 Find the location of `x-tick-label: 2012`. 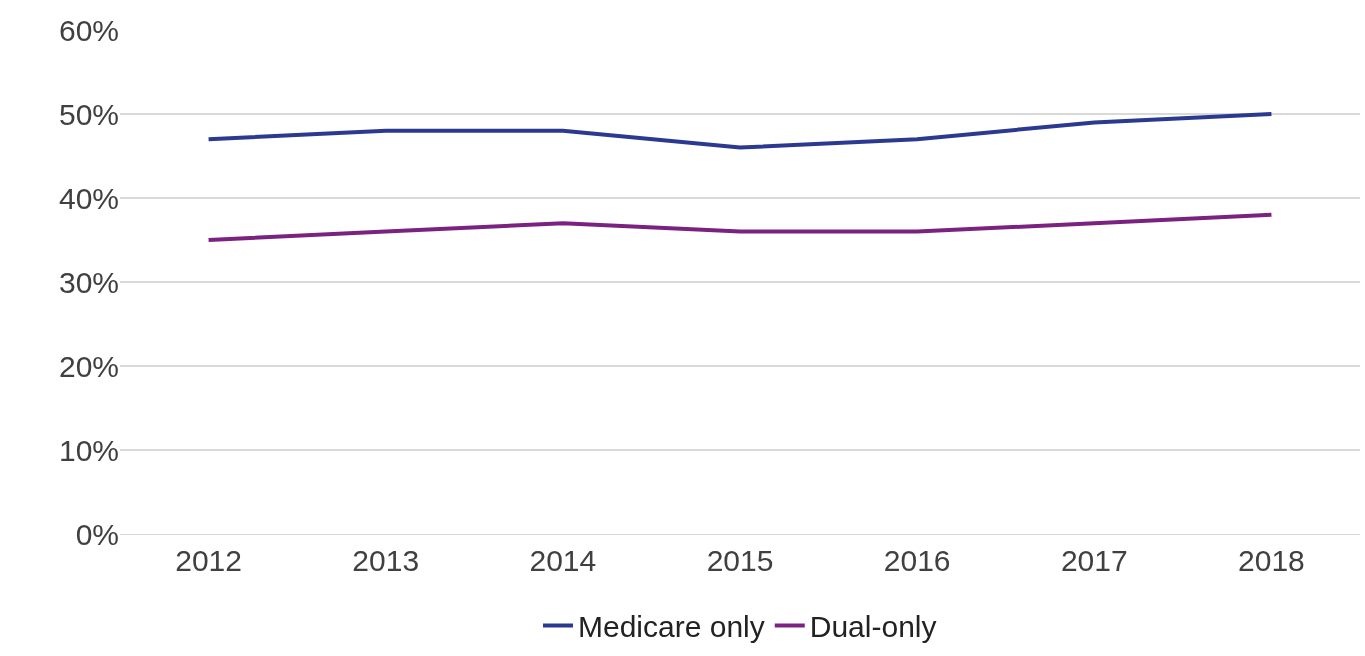

x-tick-label: 2012 is located at coordinates (208, 560).